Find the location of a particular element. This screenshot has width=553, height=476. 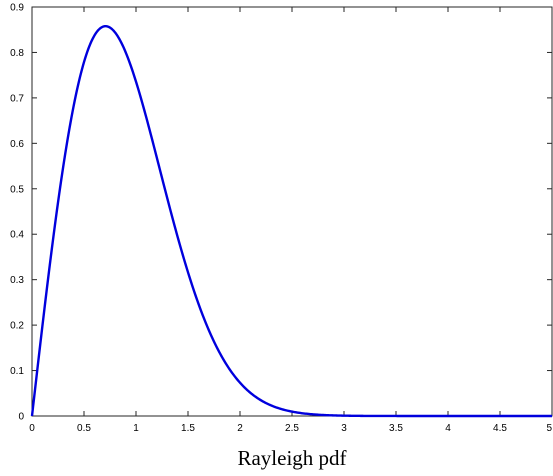

x-tick-label: 4 is located at coordinates (448, 428).